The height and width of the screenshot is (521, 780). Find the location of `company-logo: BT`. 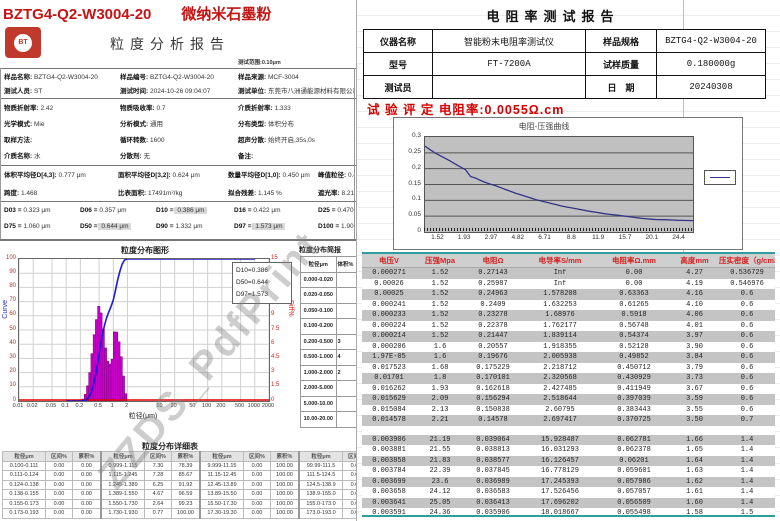

company-logo: BT is located at coordinates (23, 42).